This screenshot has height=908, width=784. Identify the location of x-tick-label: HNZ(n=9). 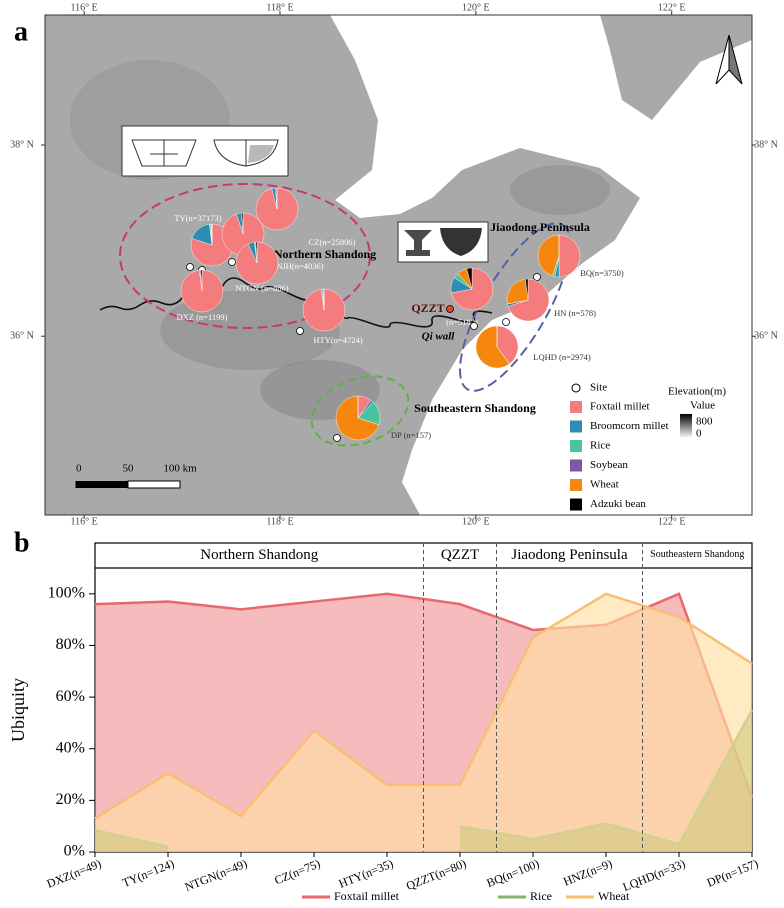
(587, 872).